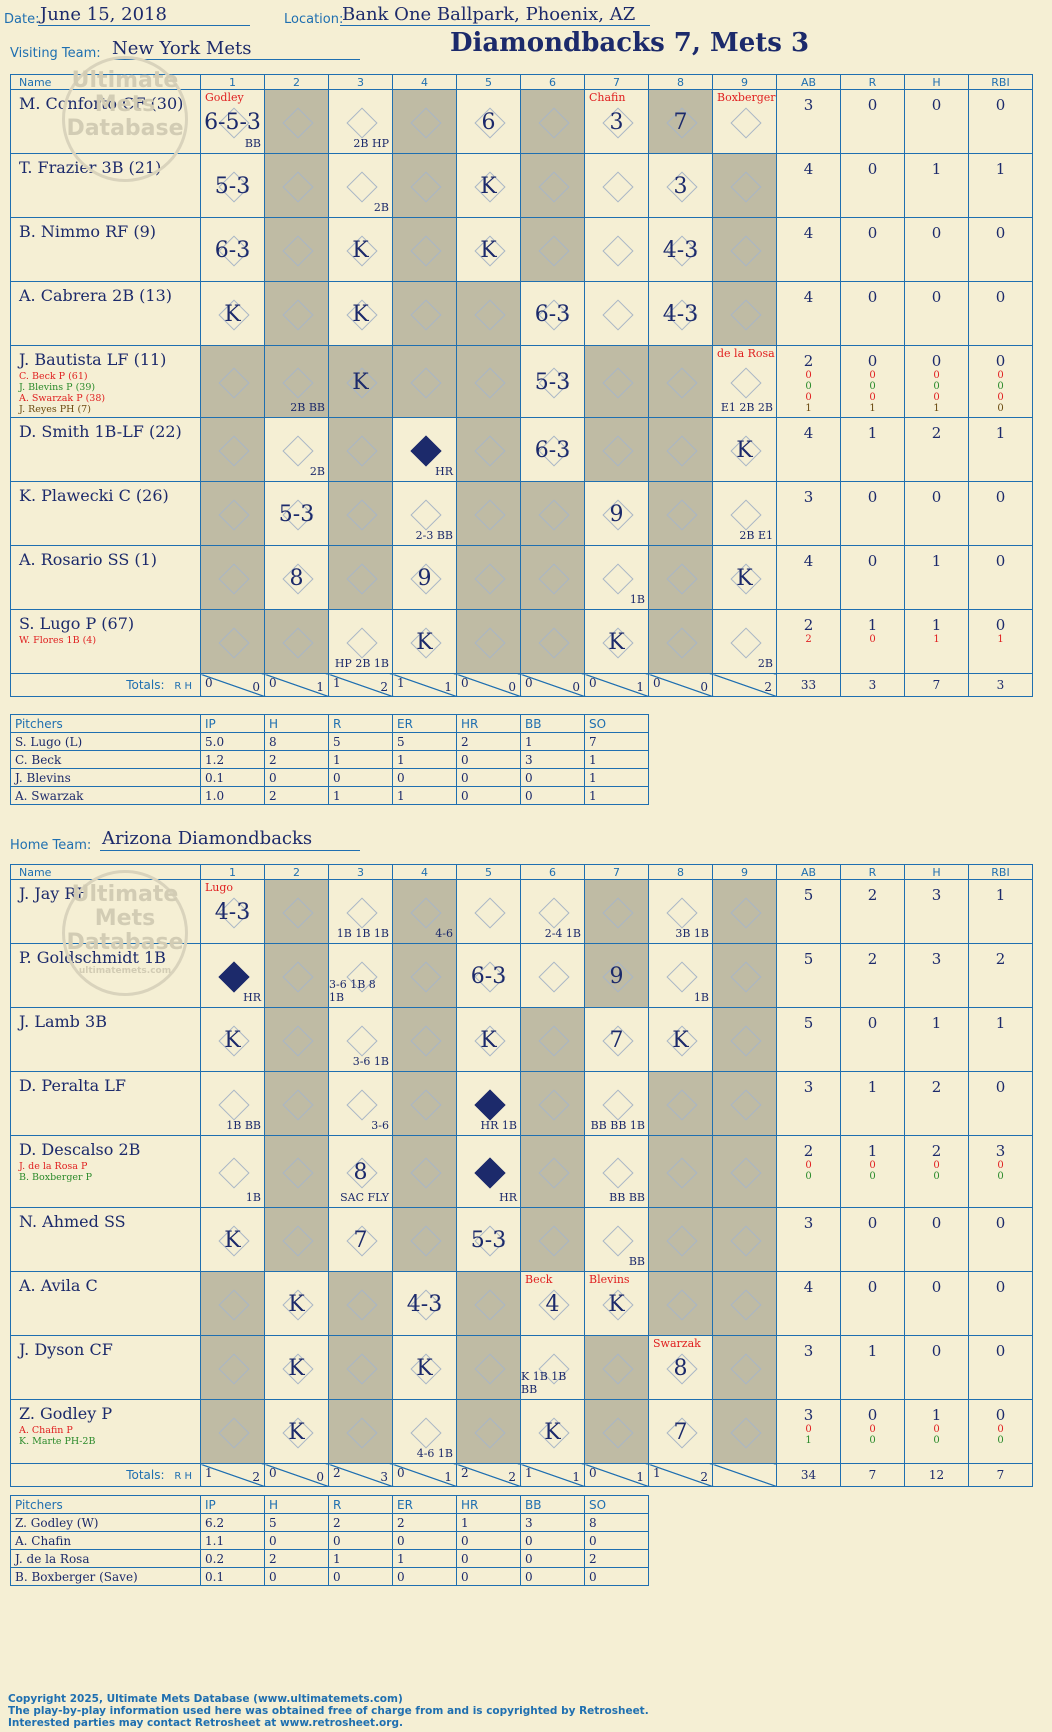  I want to click on at-bat-cell: HR 1B, so click(488, 1103).